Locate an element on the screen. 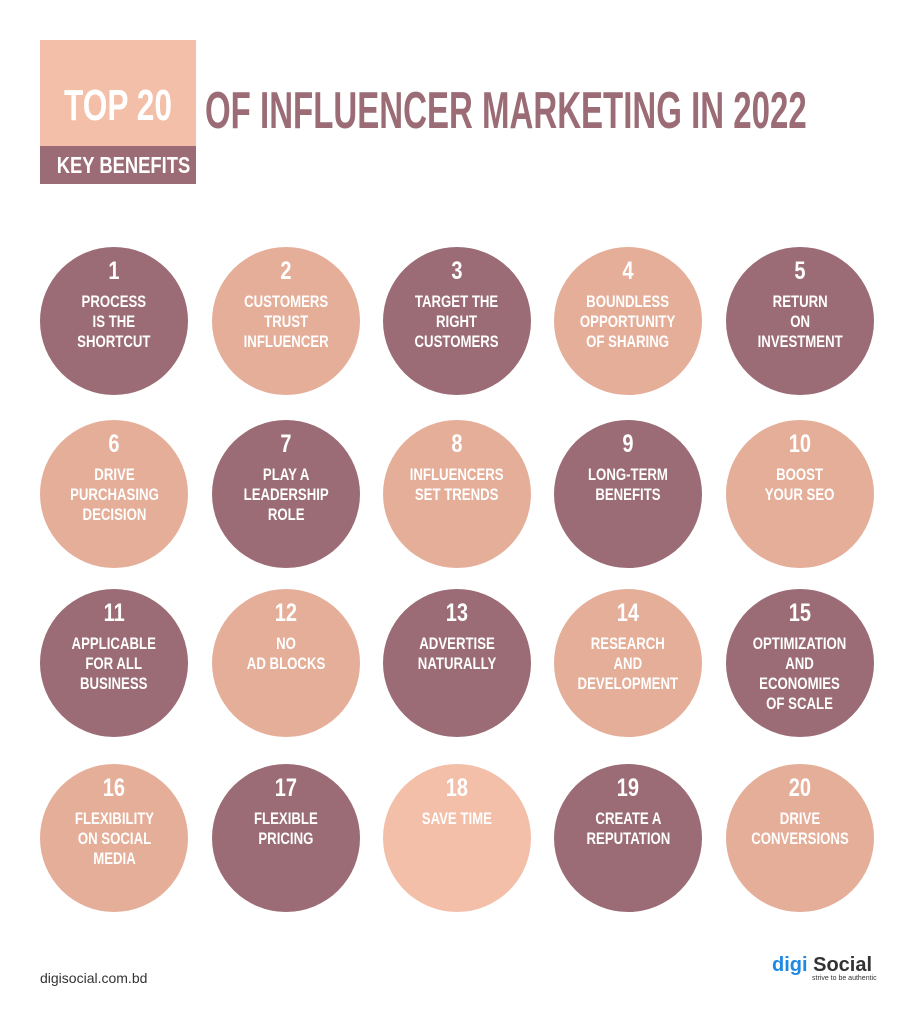 Image resolution: width=917 pixels, height=1024 pixels. benefit-circle: 1 PROCESS IS THE SHORTCUT is located at coordinates (114, 321).